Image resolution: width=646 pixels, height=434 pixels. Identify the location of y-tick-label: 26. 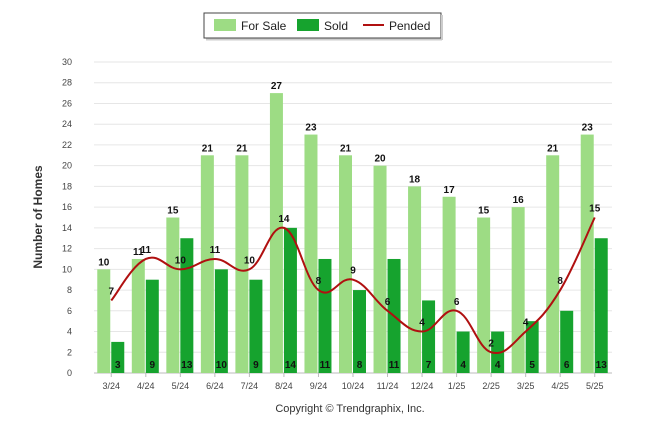
(67, 103).